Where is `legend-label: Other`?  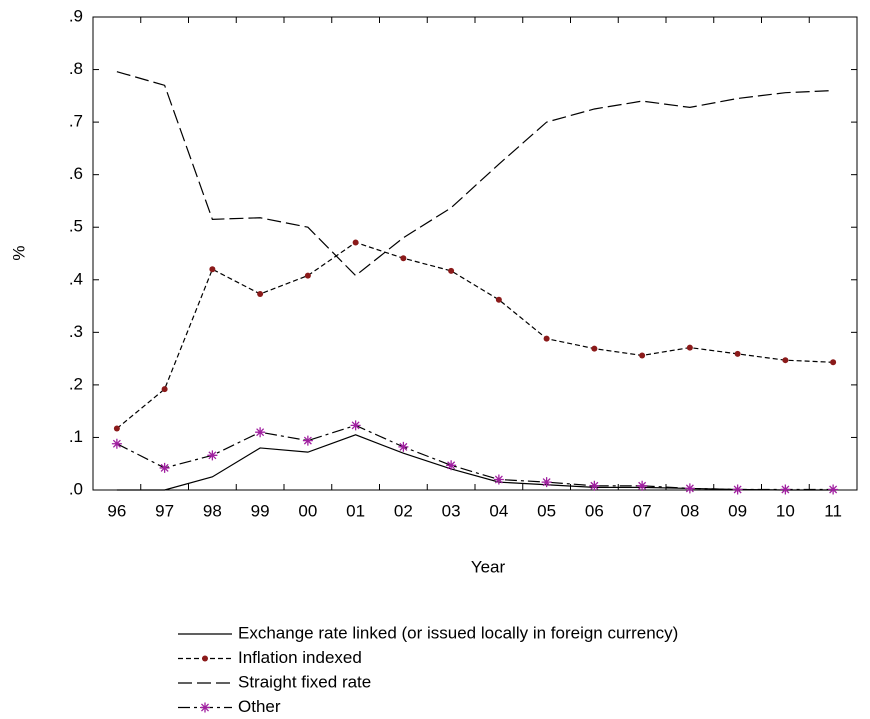 legend-label: Other is located at coordinates (259, 706).